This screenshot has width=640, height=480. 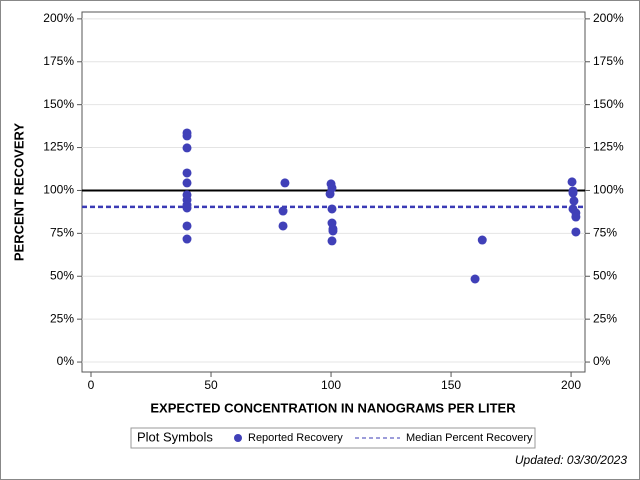 I want to click on y-tick-label: 125%, so click(x=58, y=147).